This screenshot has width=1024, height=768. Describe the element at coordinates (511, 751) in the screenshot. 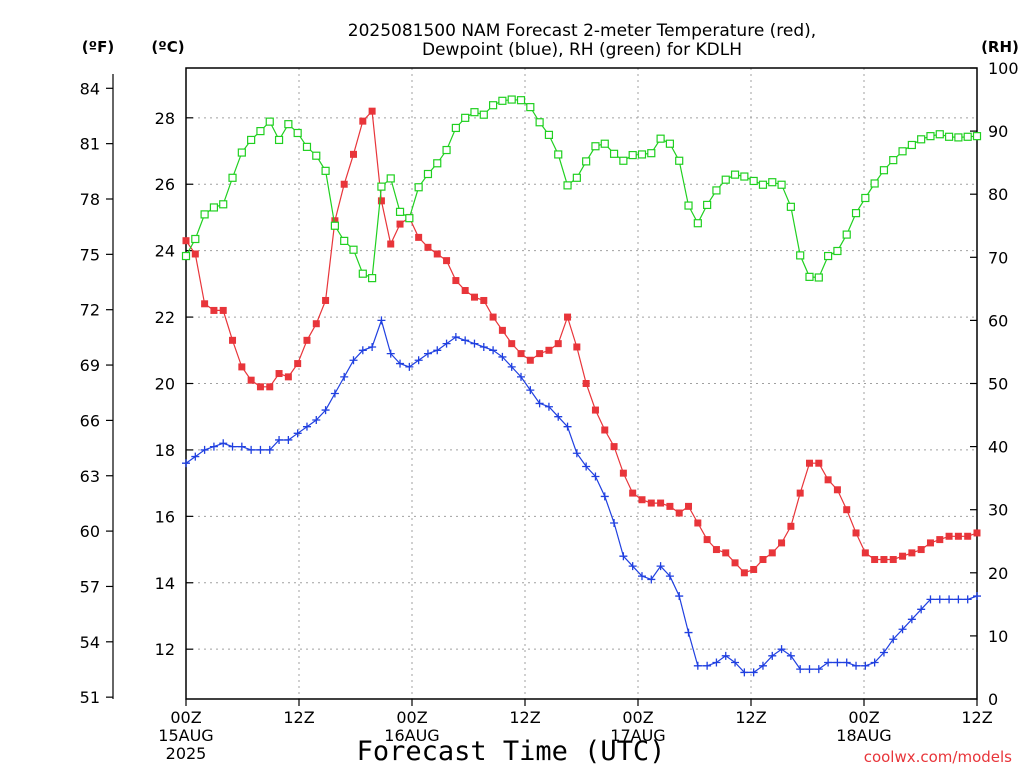

I see `x-axis-label: Forecast Time (UTC)` at that location.